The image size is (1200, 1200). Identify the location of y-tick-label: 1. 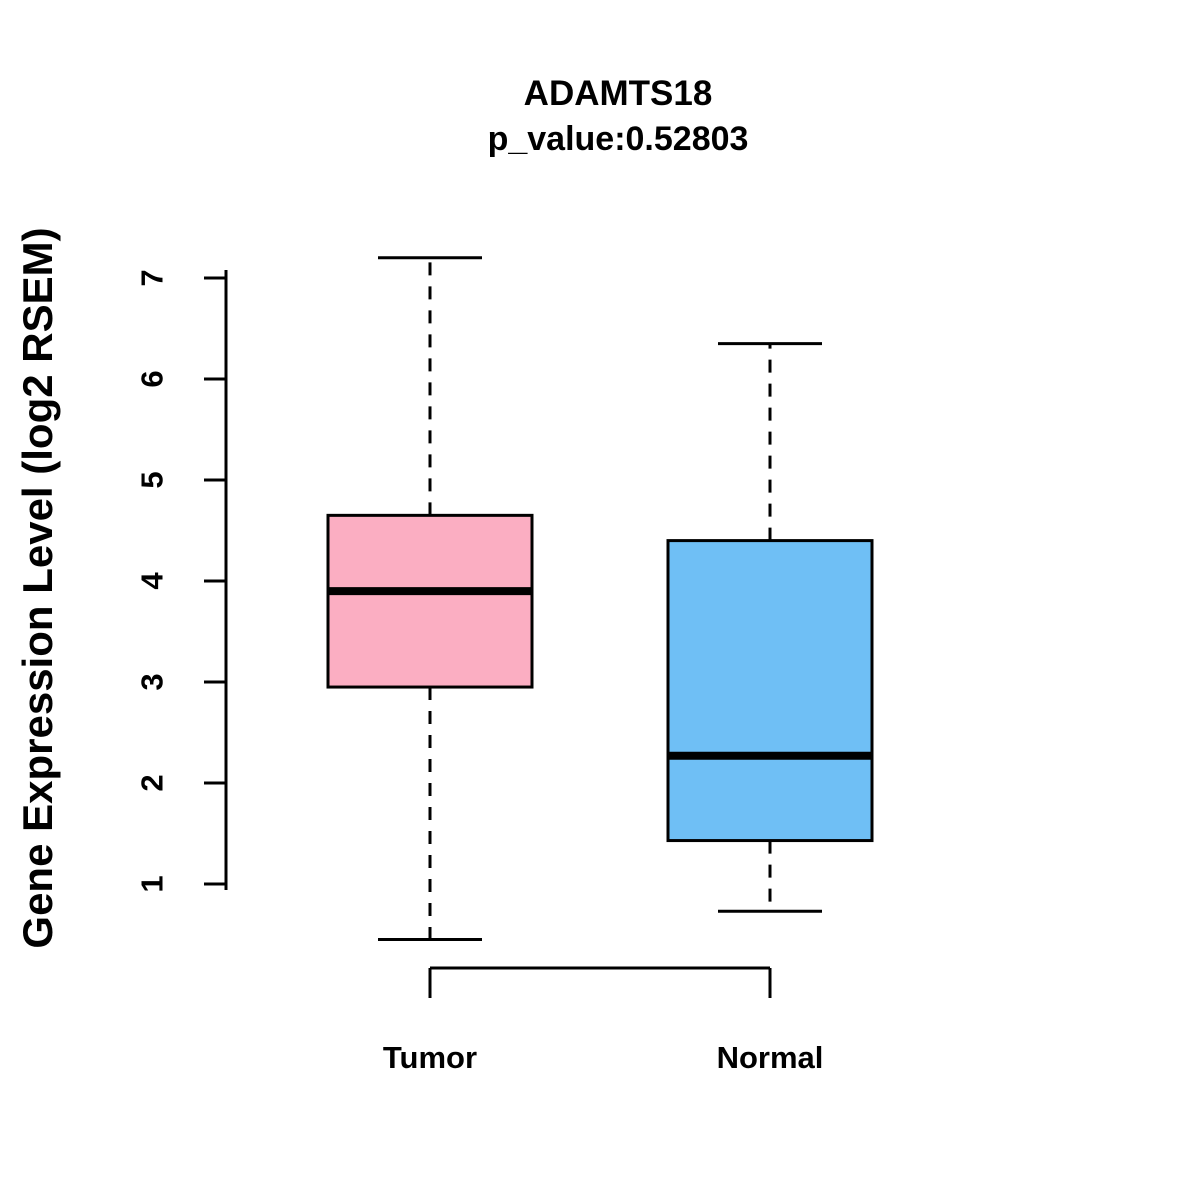
(152, 883).